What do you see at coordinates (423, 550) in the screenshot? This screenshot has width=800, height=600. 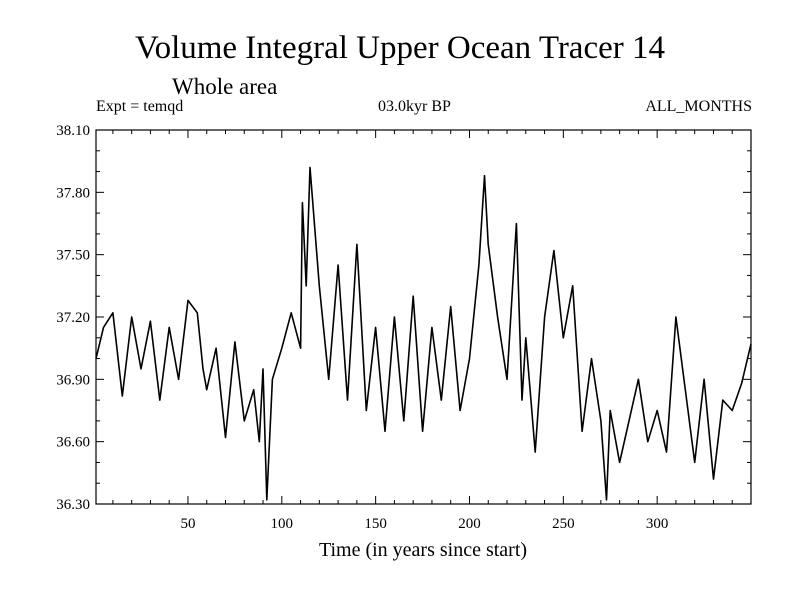 I see `x-axis-title: Time (in years since start)` at bounding box center [423, 550].